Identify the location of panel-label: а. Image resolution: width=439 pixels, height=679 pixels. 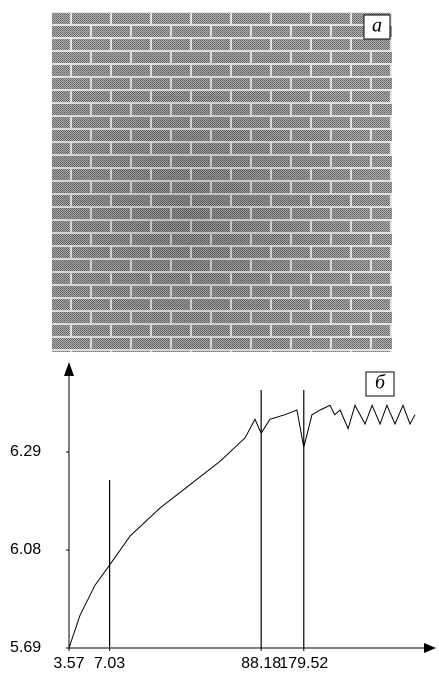
(377, 26).